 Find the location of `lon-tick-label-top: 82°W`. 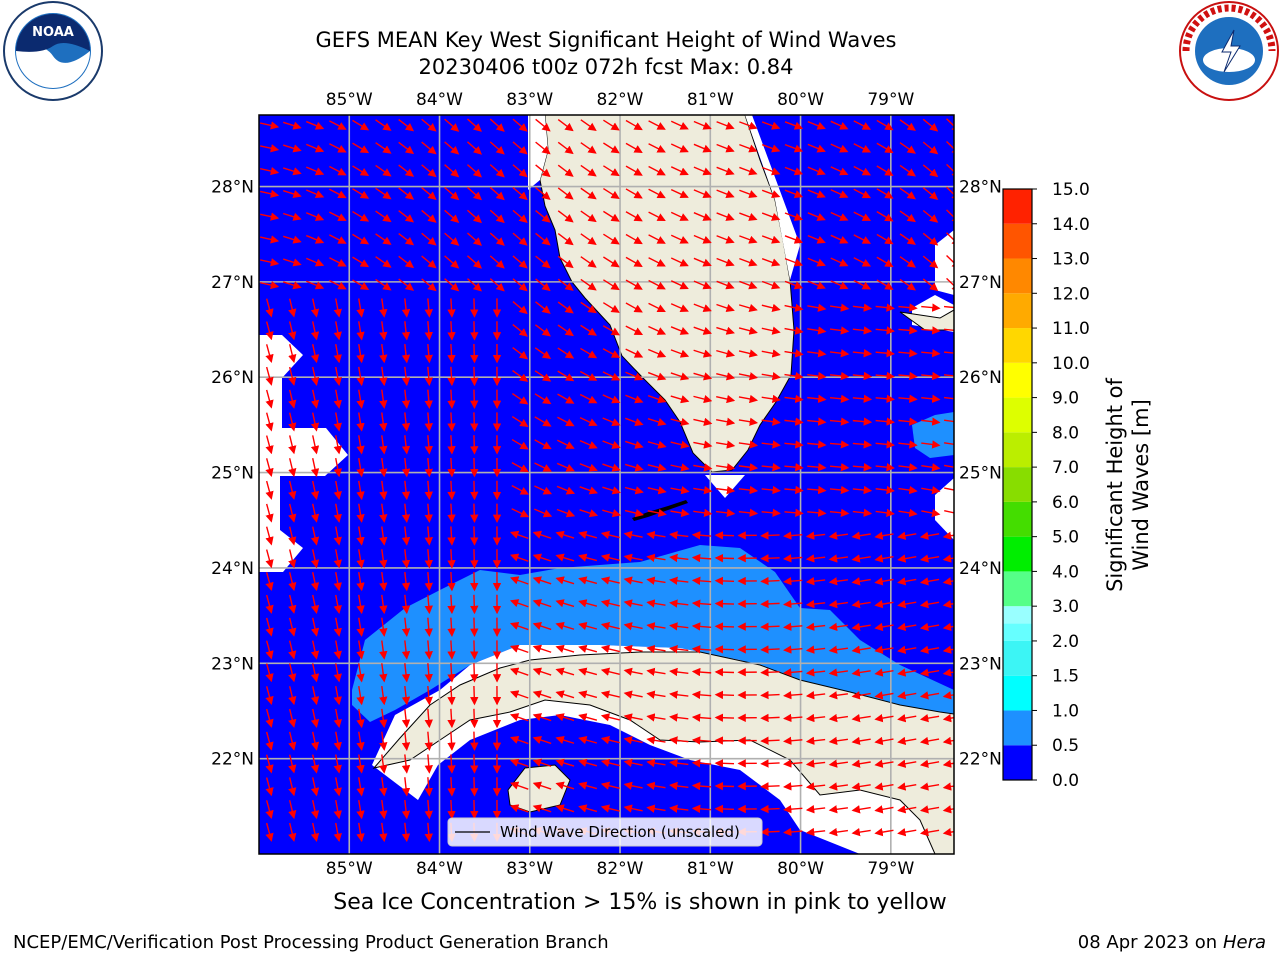

lon-tick-label-top: 82°W is located at coordinates (620, 100).